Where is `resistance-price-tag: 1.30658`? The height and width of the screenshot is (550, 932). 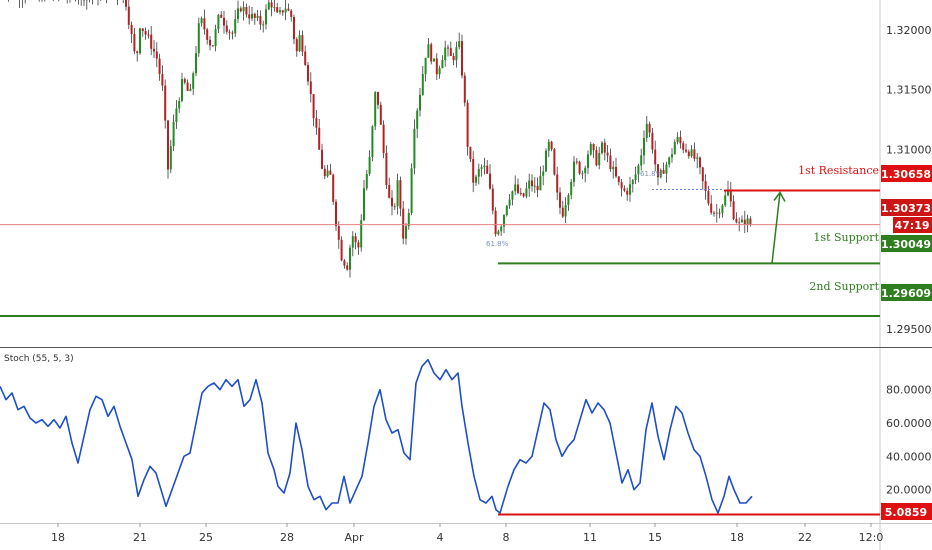
resistance-price-tag: 1.30658 is located at coordinates (906, 173).